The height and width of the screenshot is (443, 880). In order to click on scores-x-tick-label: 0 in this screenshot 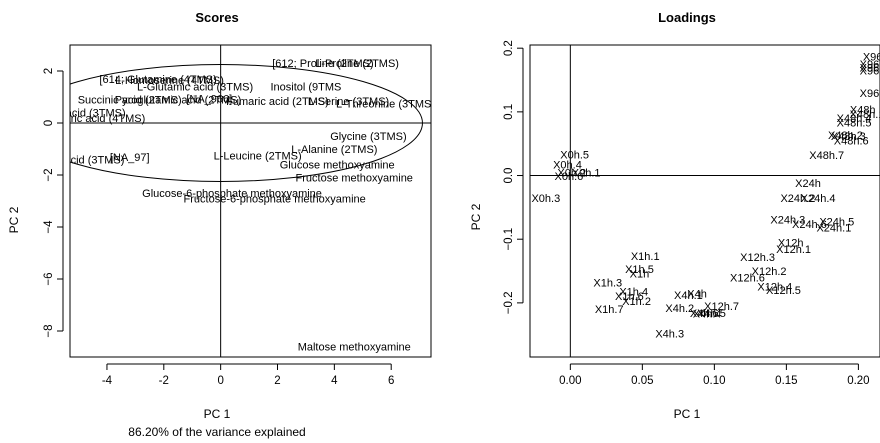, I will do `click(220, 381)`.